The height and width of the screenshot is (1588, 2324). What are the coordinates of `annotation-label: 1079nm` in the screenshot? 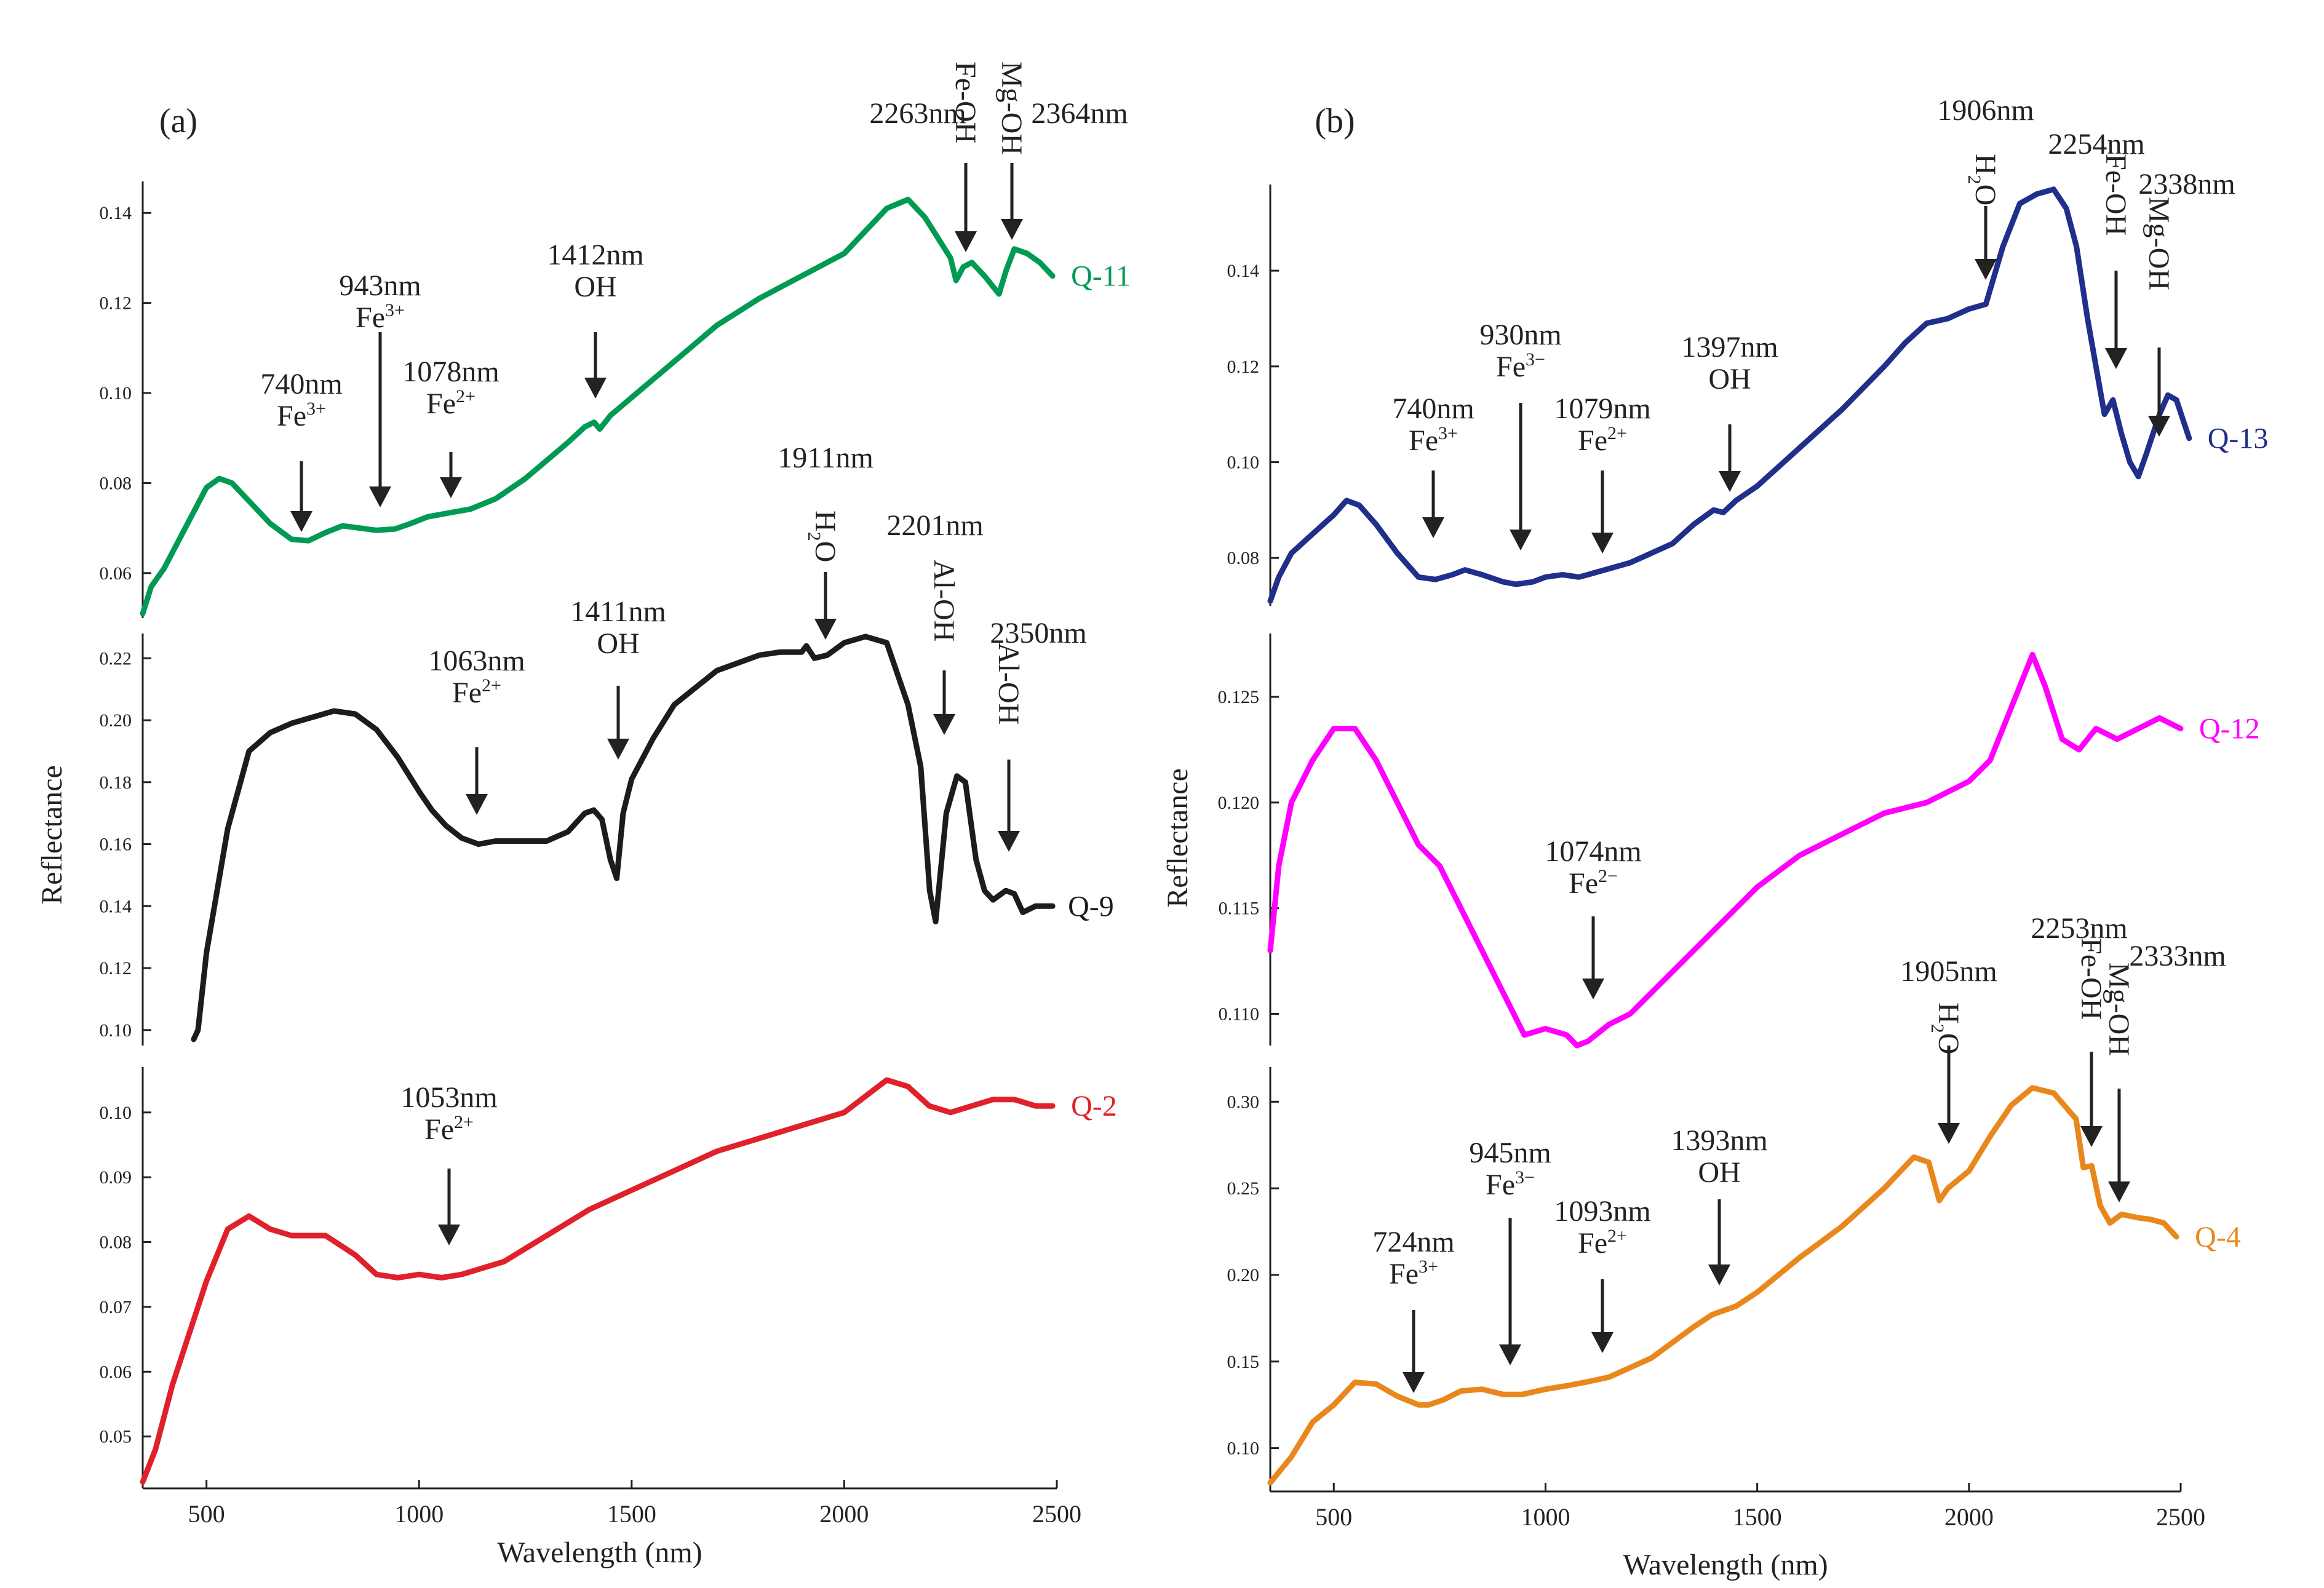 It's located at (1602, 408).